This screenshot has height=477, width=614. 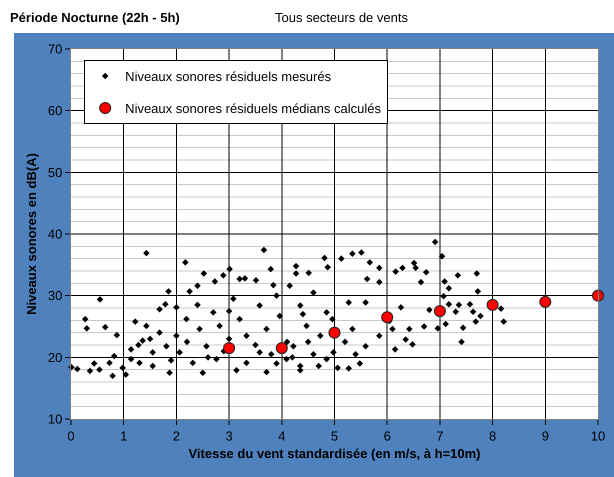 What do you see at coordinates (55, 172) in the screenshot?
I see `y-tick-label: 50` at bounding box center [55, 172].